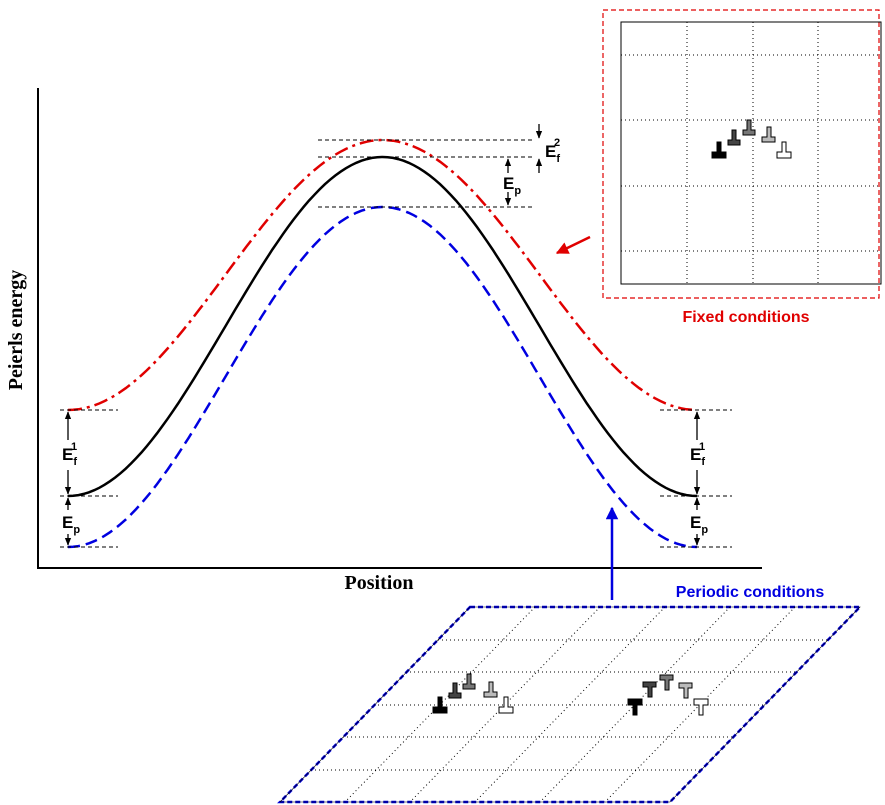 The image size is (885, 805). Describe the element at coordinates (69, 454) in the screenshot. I see `ef1-left-label: Ef1` at that location.